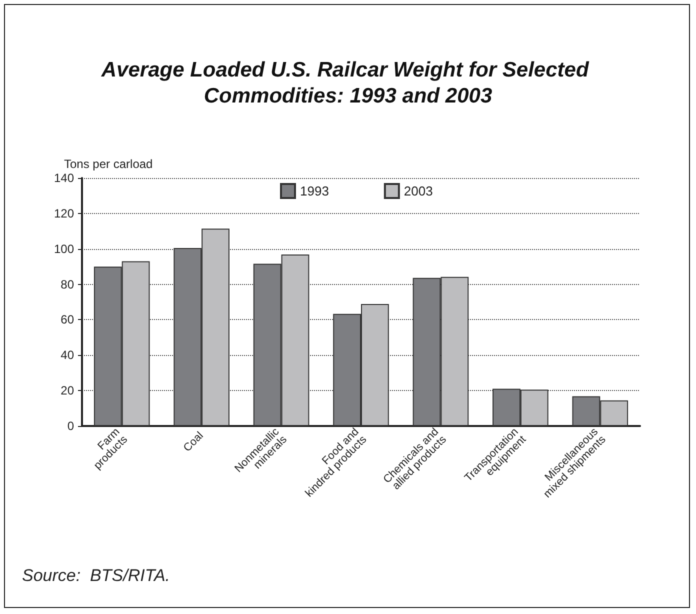 The width and height of the screenshot is (696, 614). Describe the element at coordinates (96, 575) in the screenshot. I see `source-note: Source: BTS/RITA.` at that location.